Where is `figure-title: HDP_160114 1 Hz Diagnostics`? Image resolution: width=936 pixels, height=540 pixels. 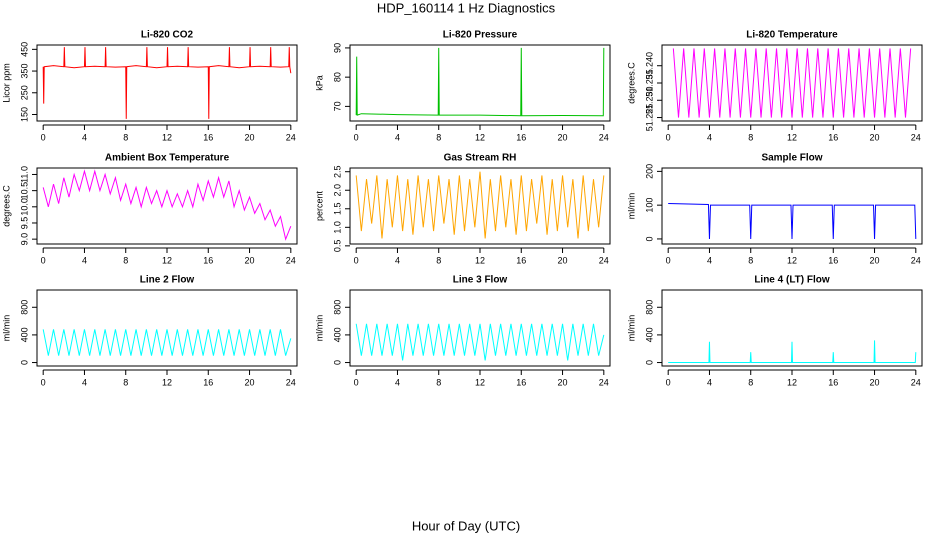 figure-title: HDP_160114 1 Hz Diagnostics is located at coordinates (466, 7).